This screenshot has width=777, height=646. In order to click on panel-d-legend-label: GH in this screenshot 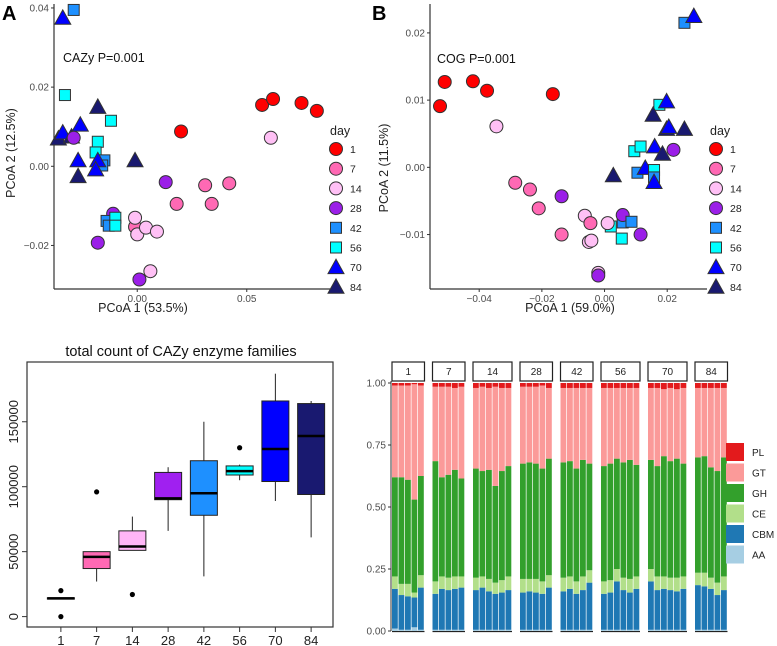, I will do `click(759, 494)`.